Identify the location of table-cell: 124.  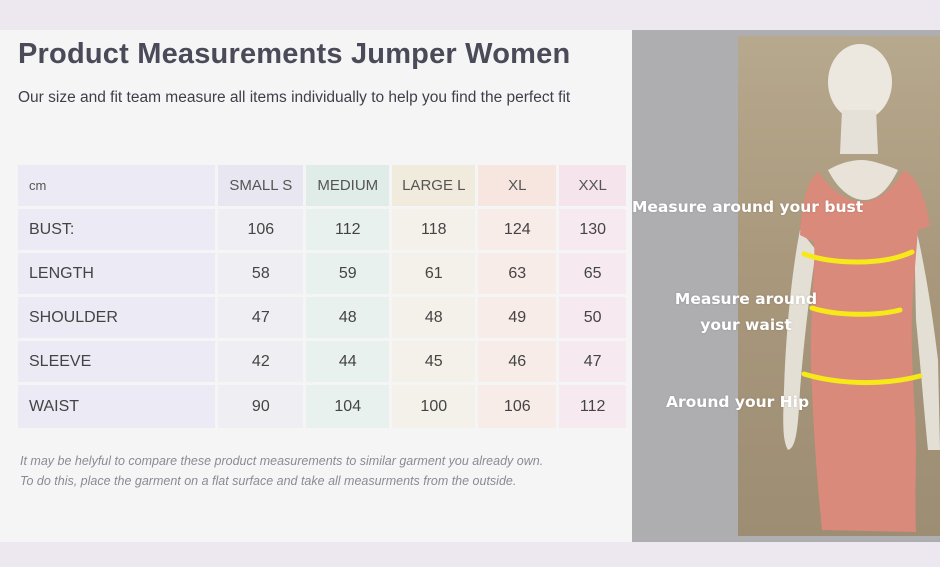
(517, 229).